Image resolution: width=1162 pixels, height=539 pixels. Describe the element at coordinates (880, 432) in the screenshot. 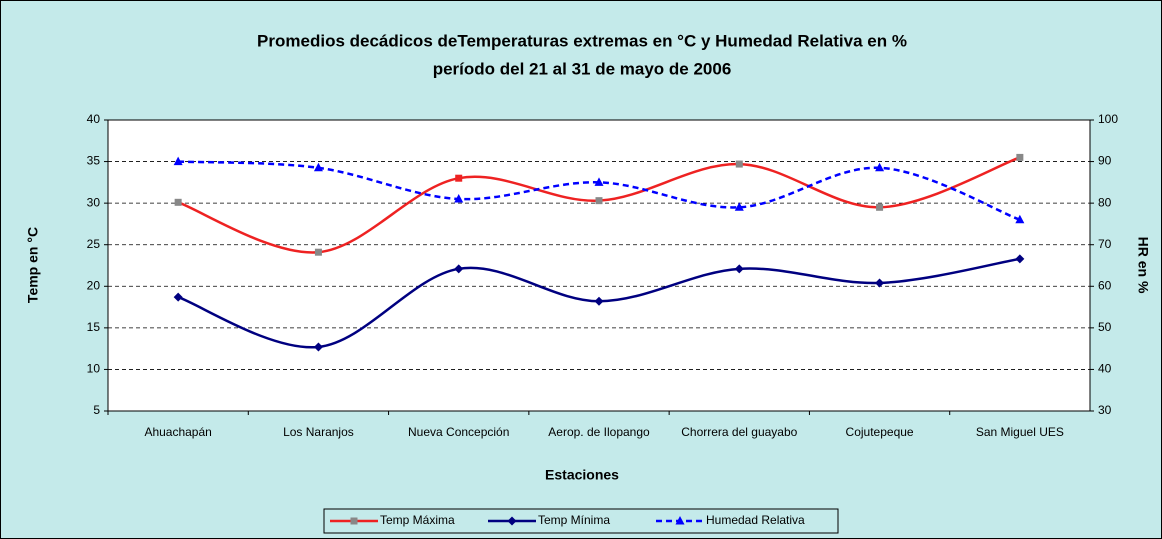

I see `x-tick-label: Cojutepeque` at that location.